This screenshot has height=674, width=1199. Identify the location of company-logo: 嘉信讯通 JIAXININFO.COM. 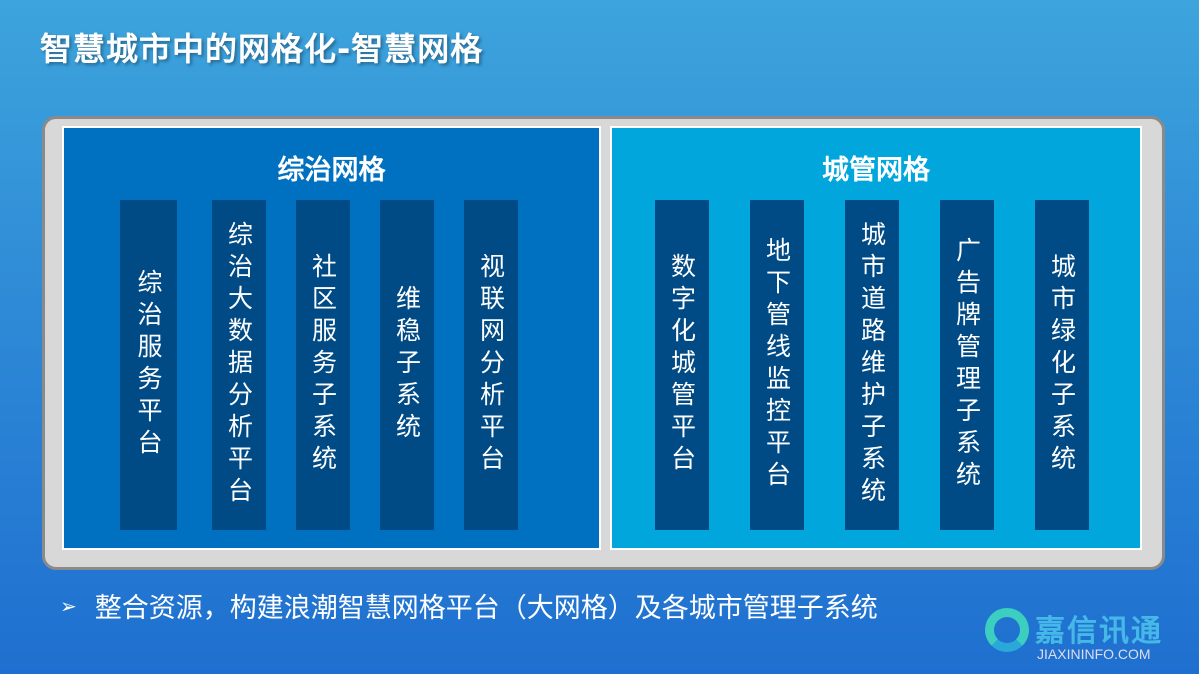
(1085, 634).